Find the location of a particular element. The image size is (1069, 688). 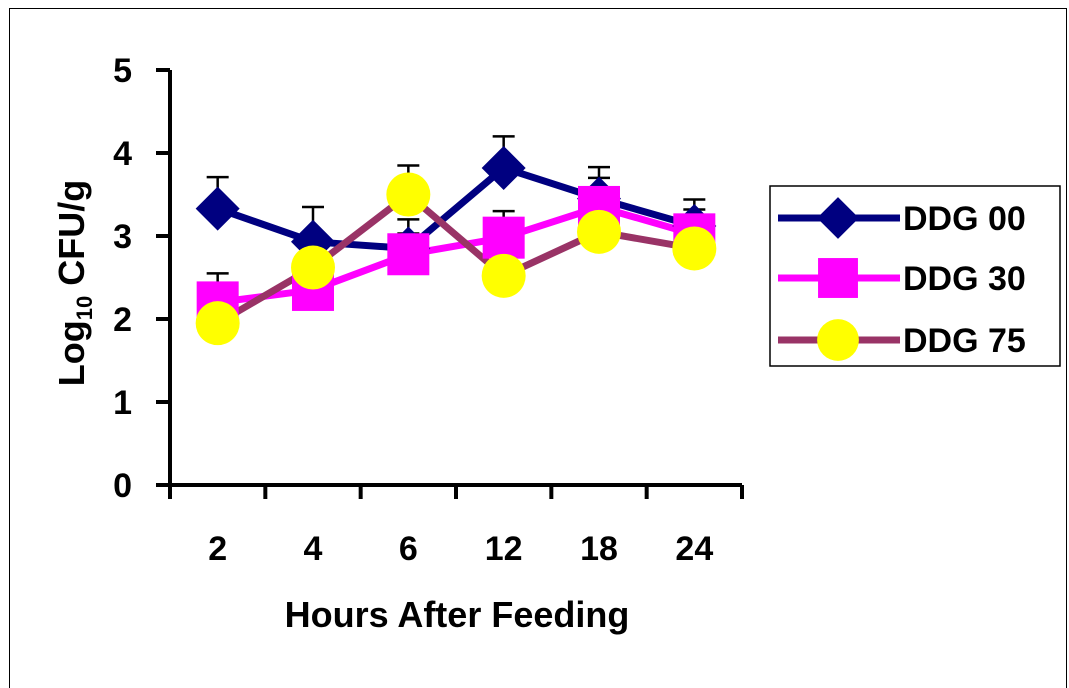

x-axis-title: Hours After Feeding is located at coordinates (457, 614).